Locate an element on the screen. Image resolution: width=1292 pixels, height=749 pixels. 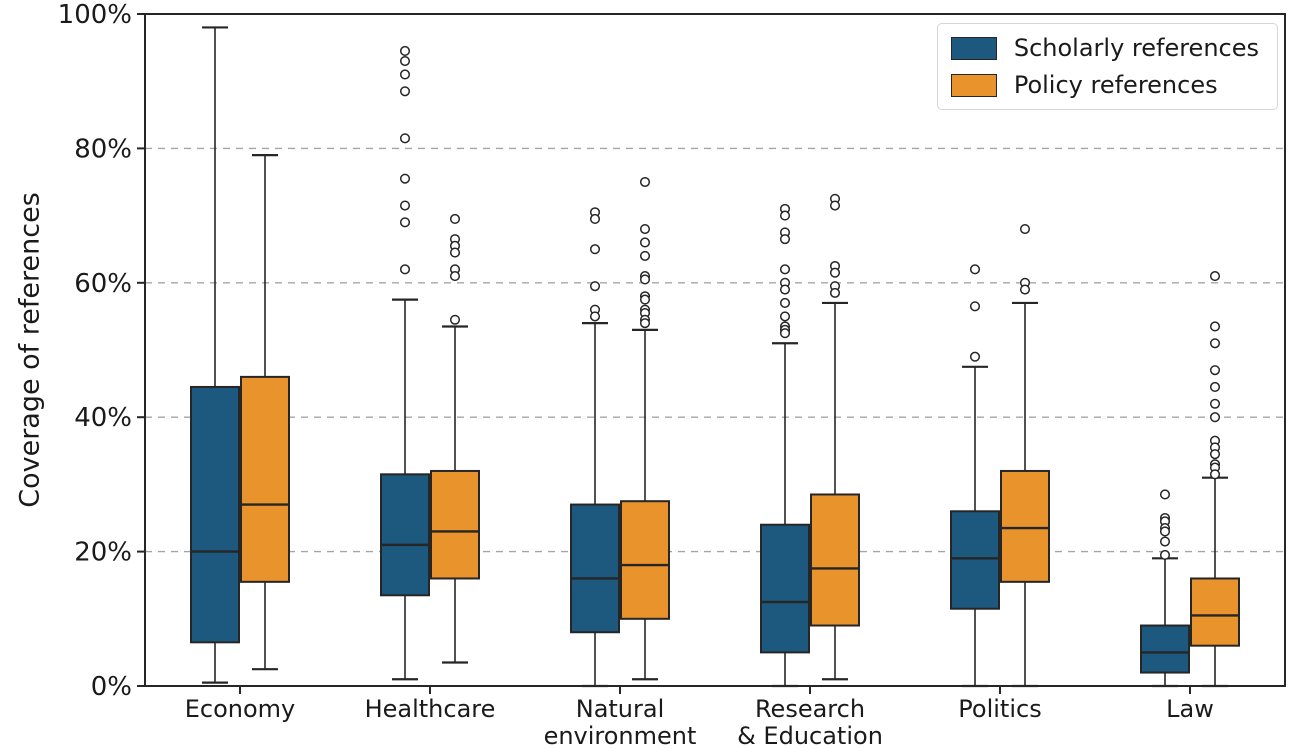
x-tick-label: Economy is located at coordinates (240, 709).